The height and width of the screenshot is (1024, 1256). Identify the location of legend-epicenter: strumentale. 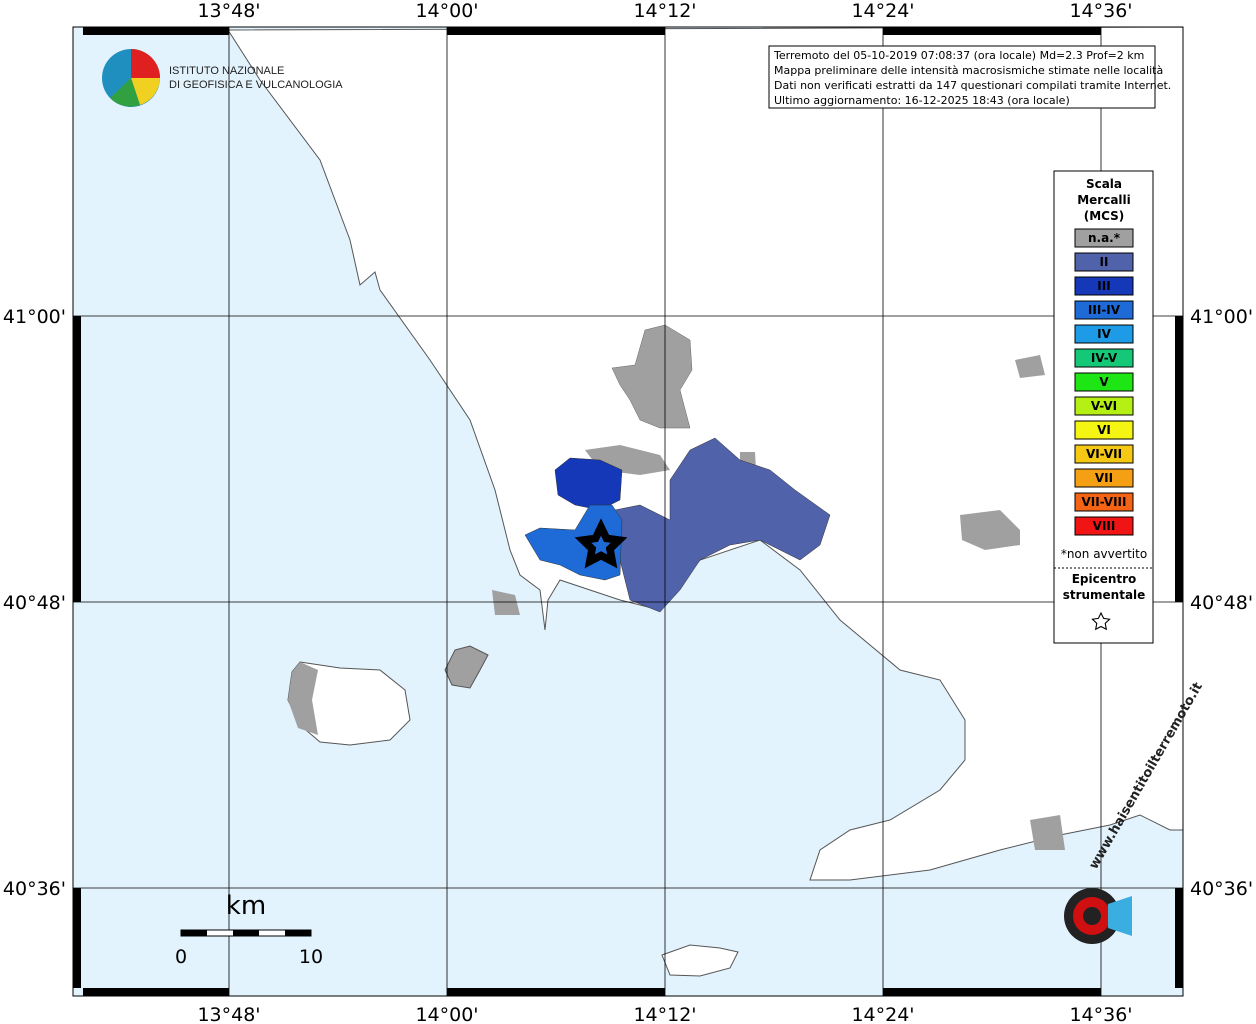
(1104, 595).